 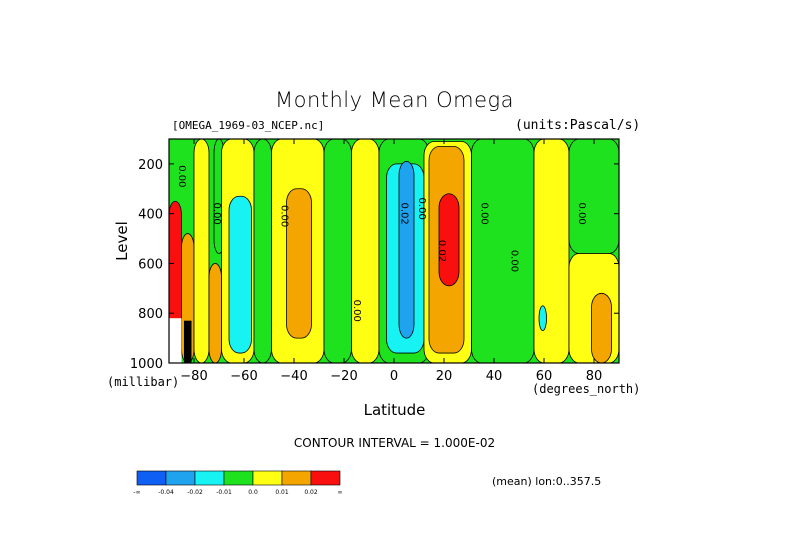 I want to click on colorbar-label: 0.01, so click(x=282, y=492).